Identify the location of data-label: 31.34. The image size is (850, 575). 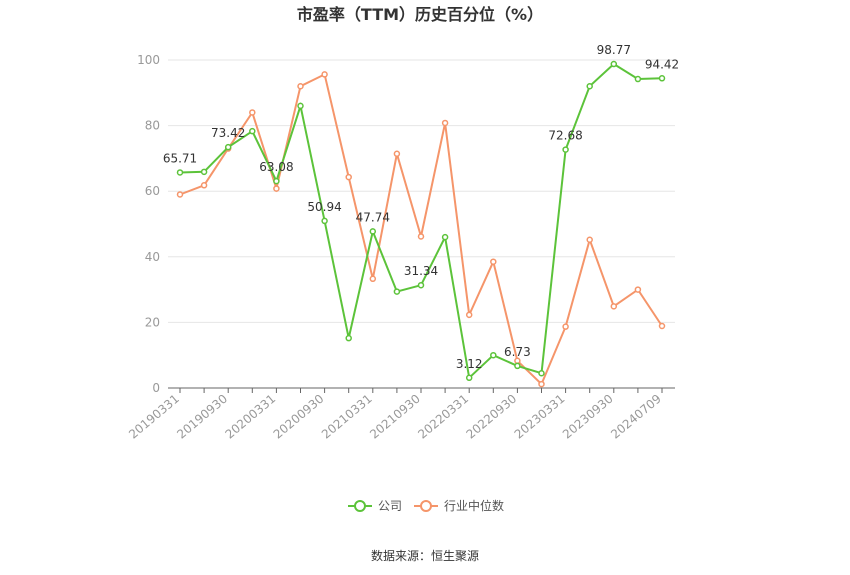
(421, 271).